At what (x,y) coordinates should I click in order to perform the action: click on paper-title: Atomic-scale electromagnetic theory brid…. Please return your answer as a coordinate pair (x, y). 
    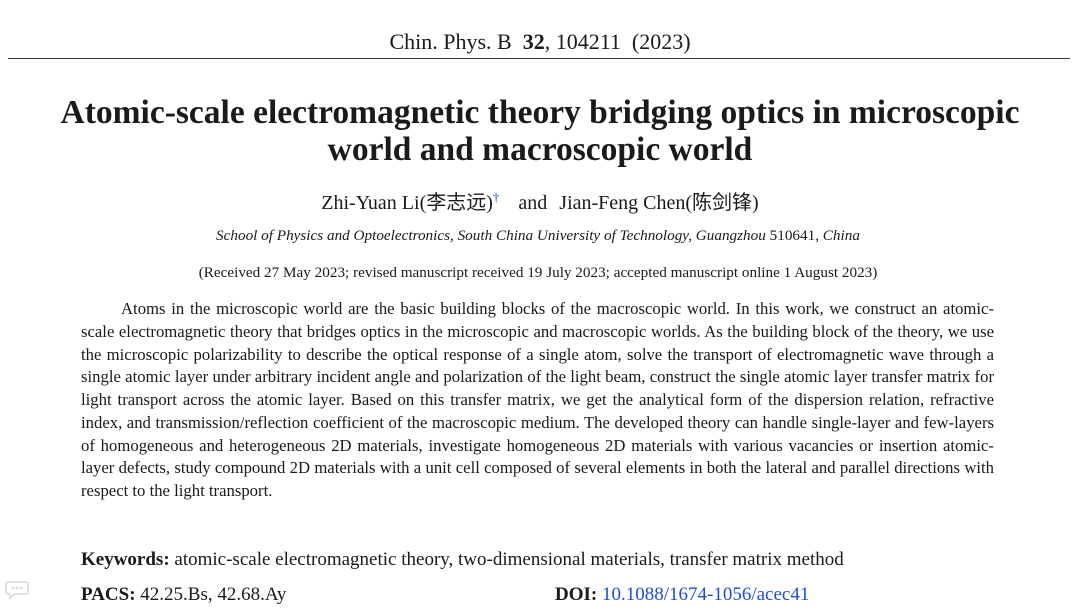
    Looking at the image, I should click on (540, 131).